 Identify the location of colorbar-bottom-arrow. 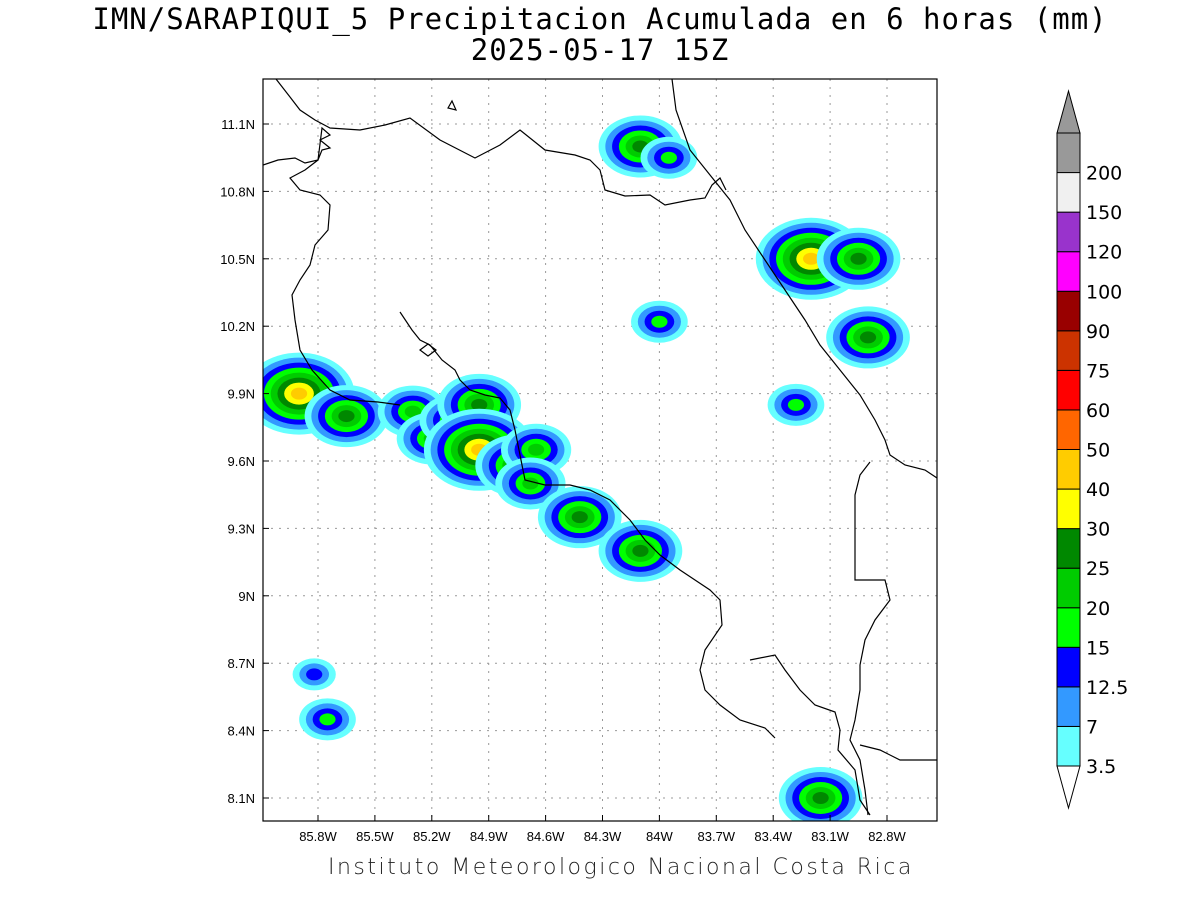
(1068, 787).